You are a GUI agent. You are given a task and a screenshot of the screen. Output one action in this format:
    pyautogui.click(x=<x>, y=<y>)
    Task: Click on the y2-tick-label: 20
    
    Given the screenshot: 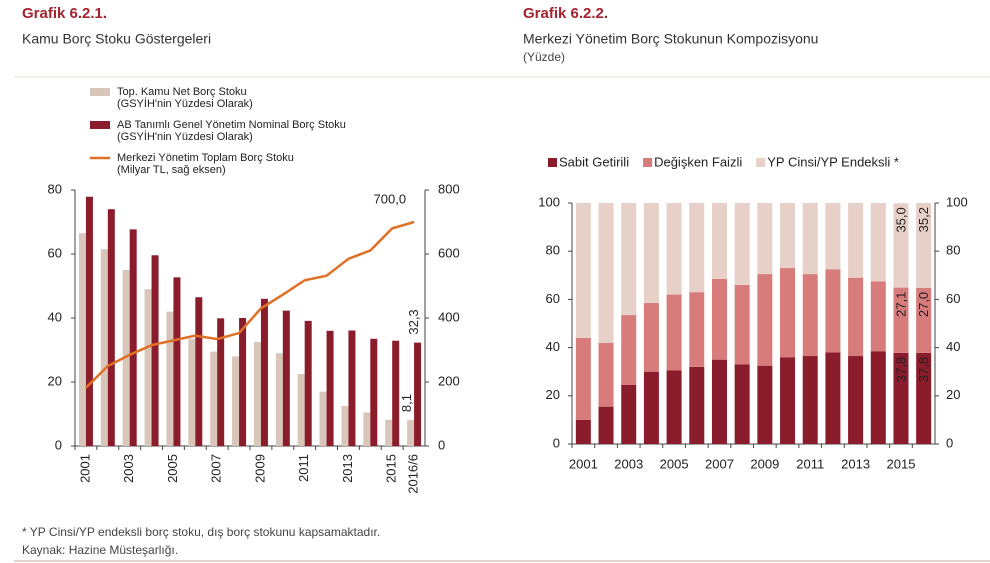 What is the action you would take?
    pyautogui.click(x=953, y=394)
    